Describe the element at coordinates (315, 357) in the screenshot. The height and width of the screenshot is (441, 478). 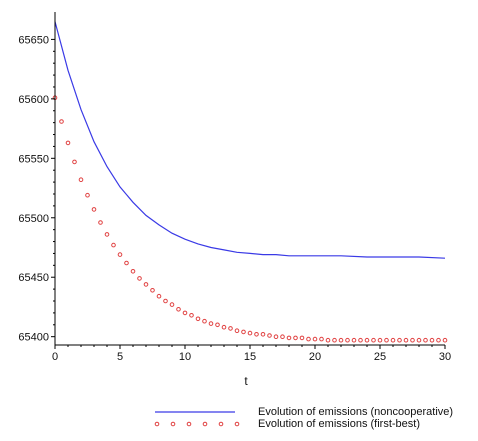
I see `x-tick-label: 20` at that location.